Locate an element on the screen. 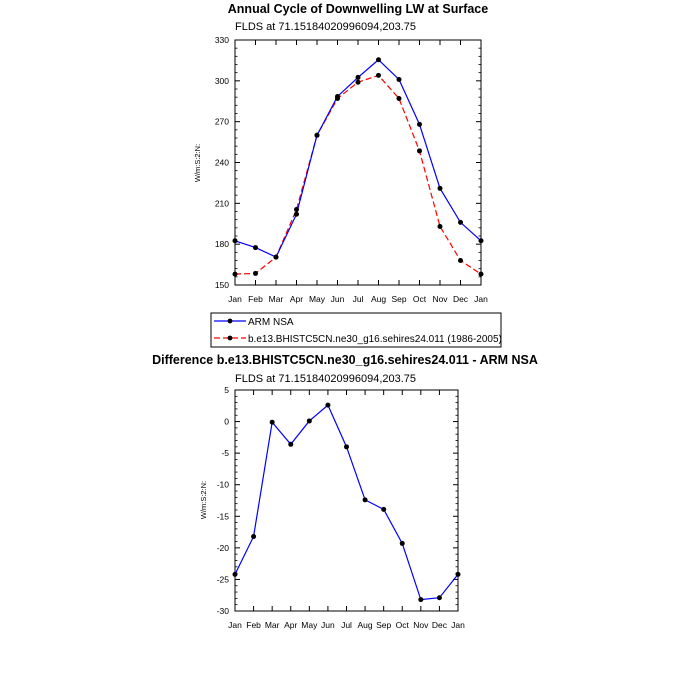 The image size is (700, 700). legend-item: ARM NSA is located at coordinates (254, 322).